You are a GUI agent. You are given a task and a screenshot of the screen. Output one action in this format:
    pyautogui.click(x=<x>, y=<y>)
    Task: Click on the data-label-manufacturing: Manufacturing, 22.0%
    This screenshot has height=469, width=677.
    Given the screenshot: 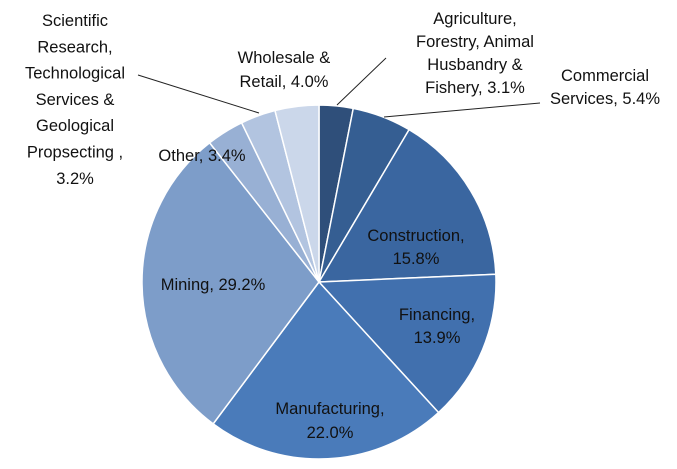 What is the action you would take?
    pyautogui.click(x=329, y=421)
    